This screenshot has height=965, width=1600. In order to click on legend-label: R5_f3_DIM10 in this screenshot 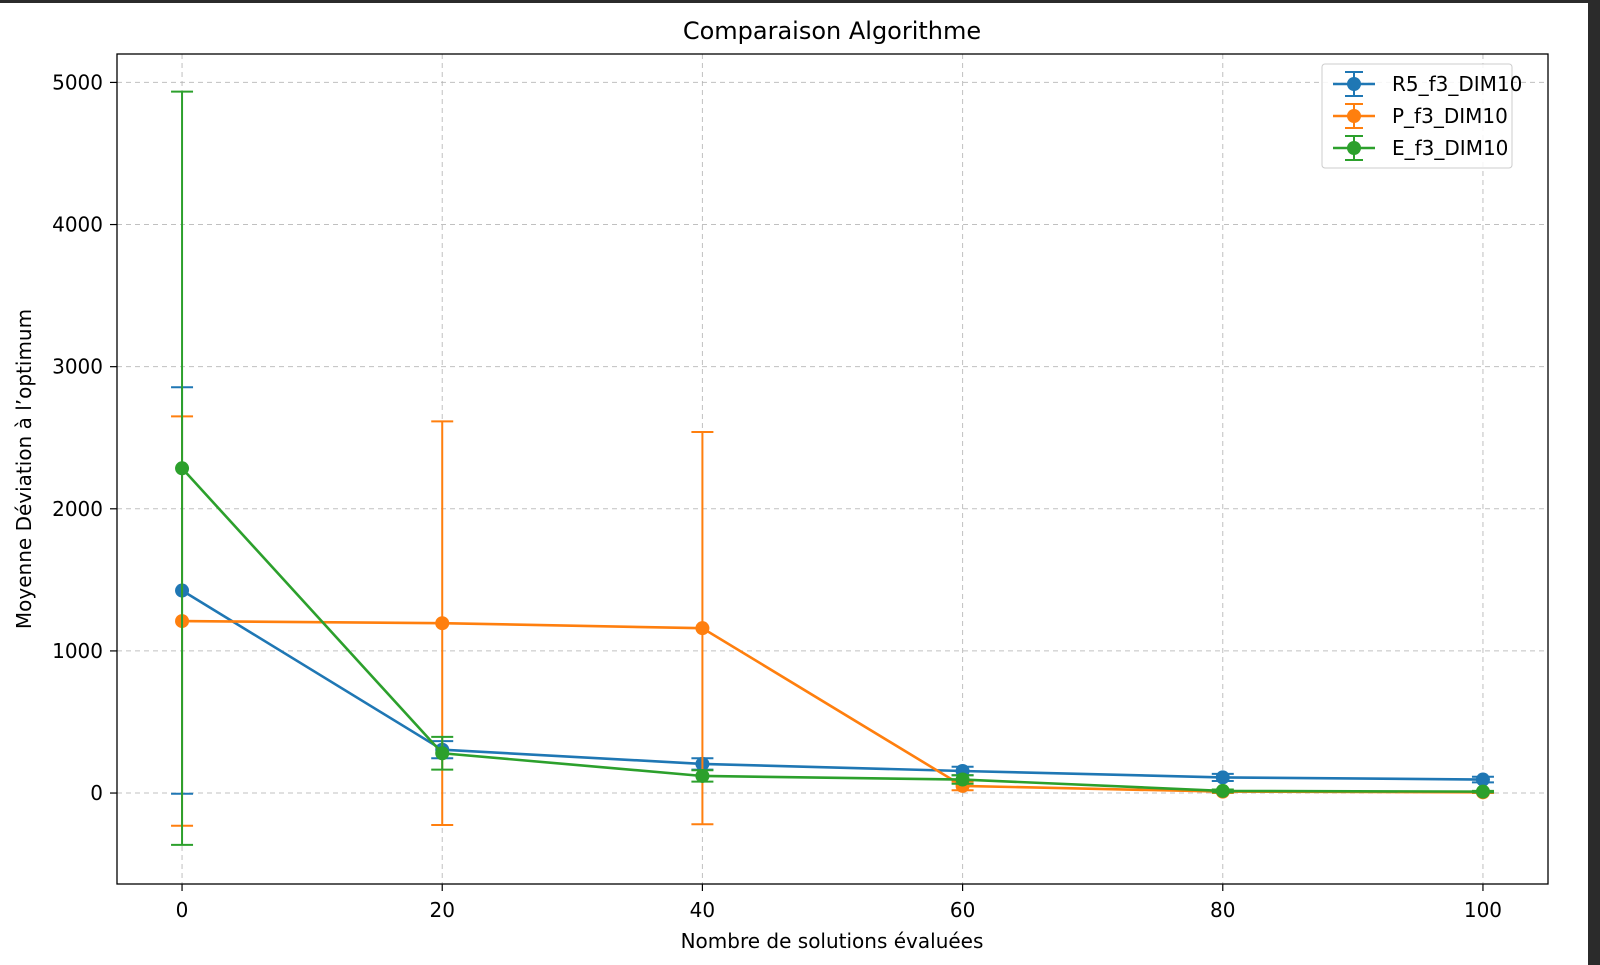, I will do `click(1457, 84)`.